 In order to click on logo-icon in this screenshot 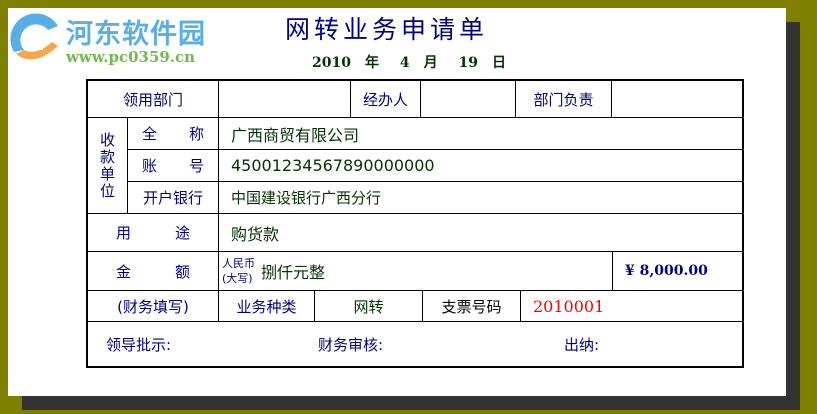, I will do `click(34, 36)`.